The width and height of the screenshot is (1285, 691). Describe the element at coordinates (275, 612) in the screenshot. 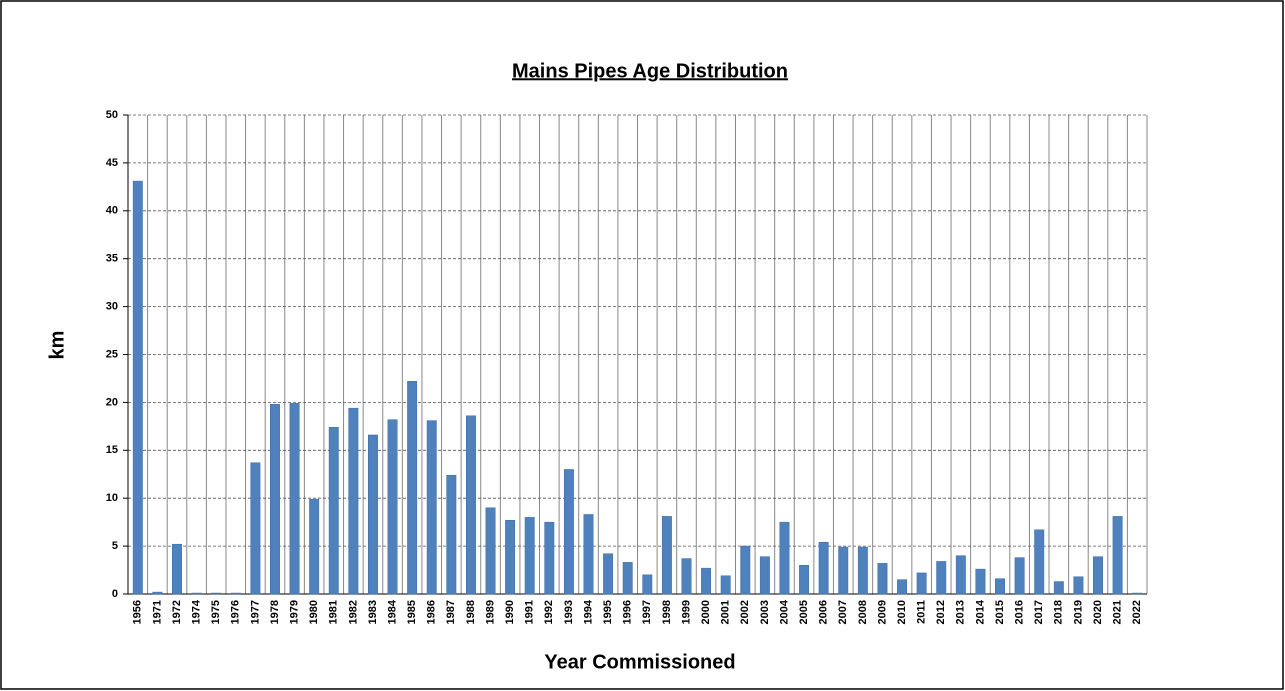

I see `x-tick-label: 1978` at that location.